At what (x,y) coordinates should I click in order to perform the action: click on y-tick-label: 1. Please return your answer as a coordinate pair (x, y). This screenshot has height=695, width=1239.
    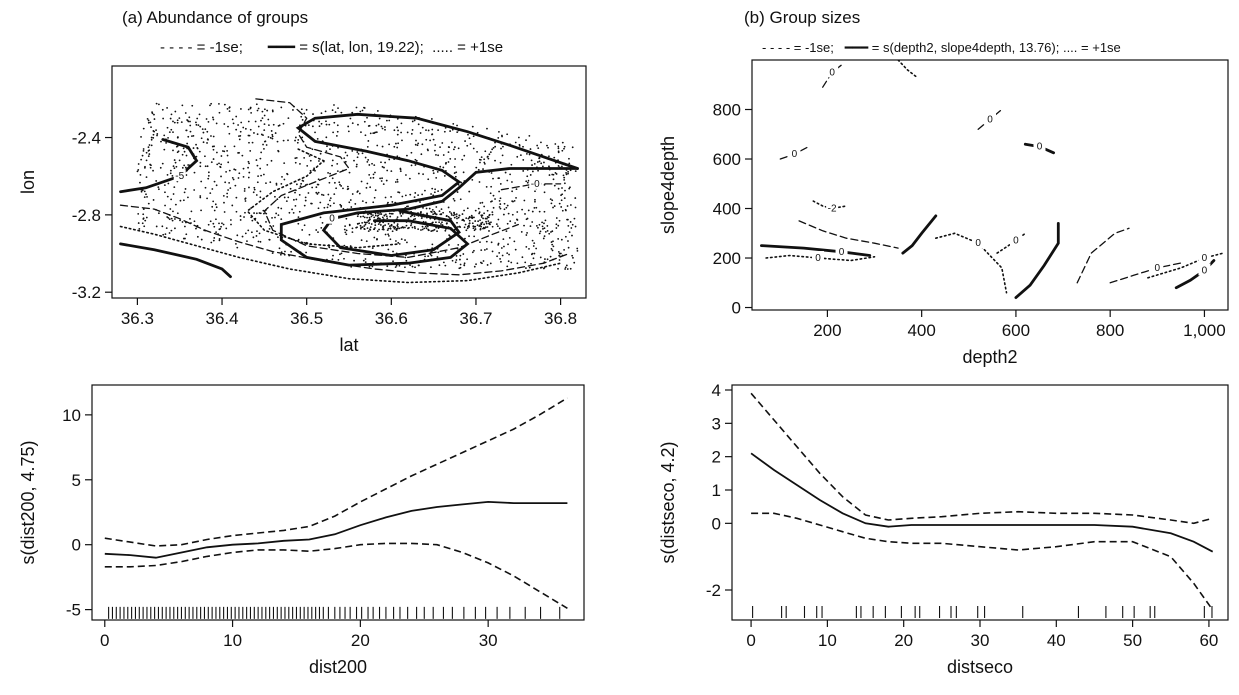
    Looking at the image, I should click on (716, 490).